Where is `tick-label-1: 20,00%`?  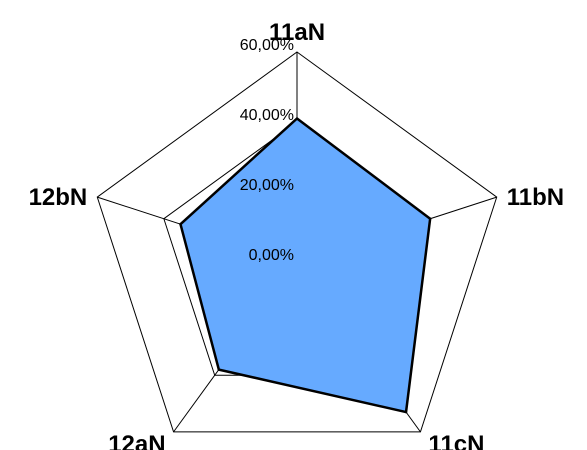
tick-label-1: 20,00% is located at coordinates (267, 185).